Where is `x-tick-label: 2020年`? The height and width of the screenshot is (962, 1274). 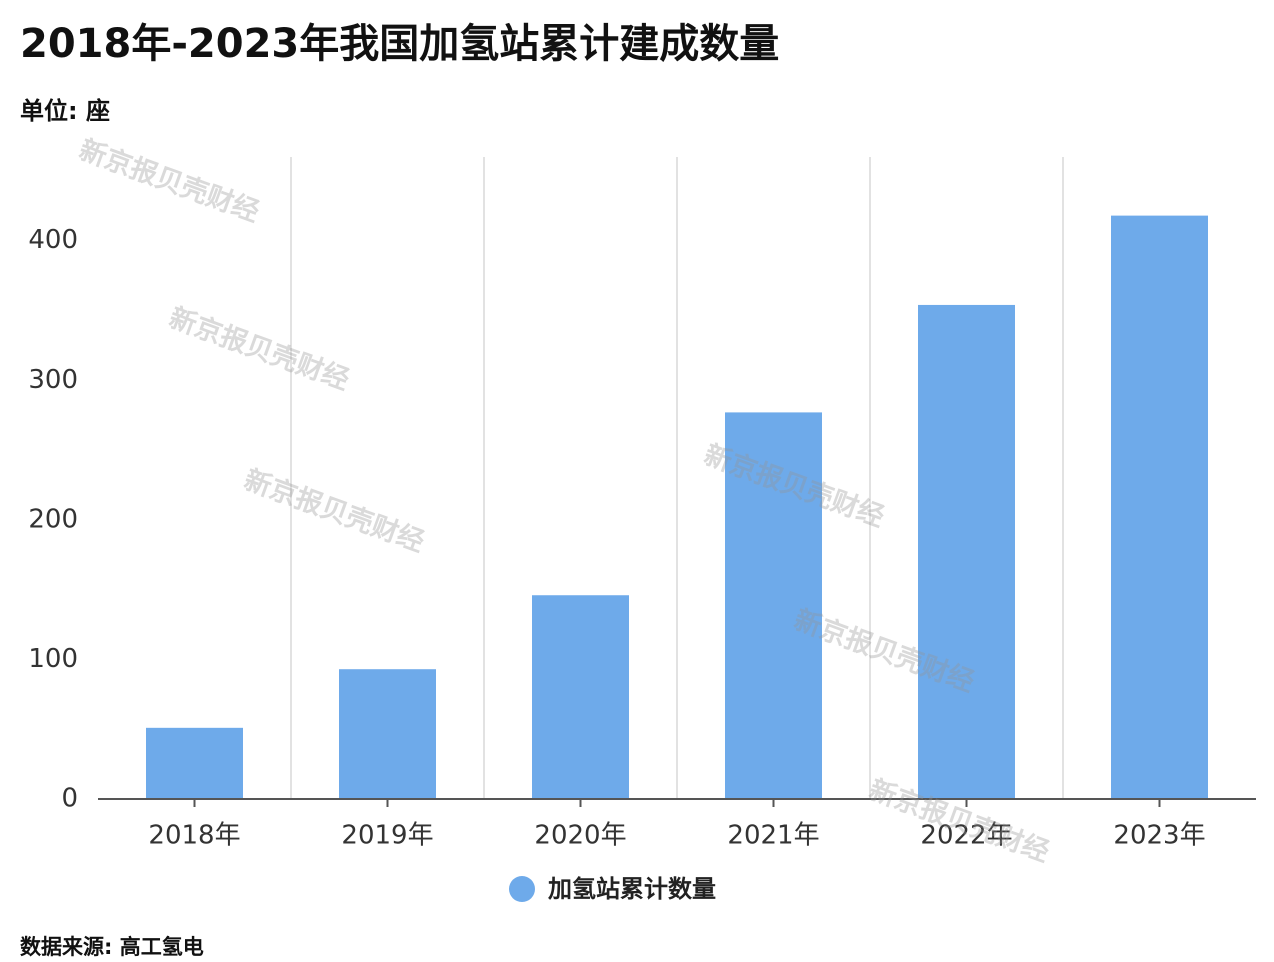 x-tick-label: 2020年 is located at coordinates (580, 836).